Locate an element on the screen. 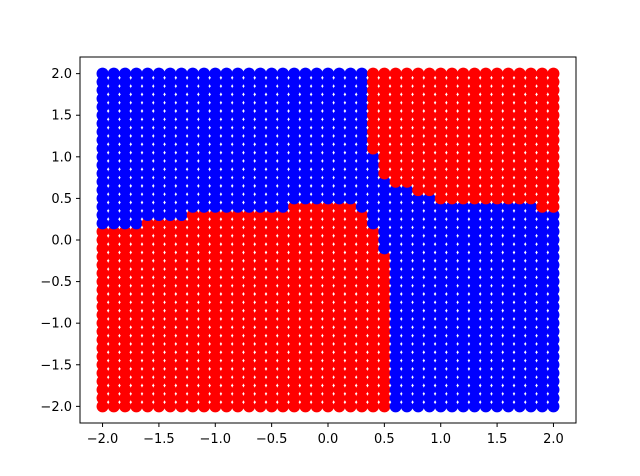  y-tick-label: −0.5 is located at coordinates (56, 282).